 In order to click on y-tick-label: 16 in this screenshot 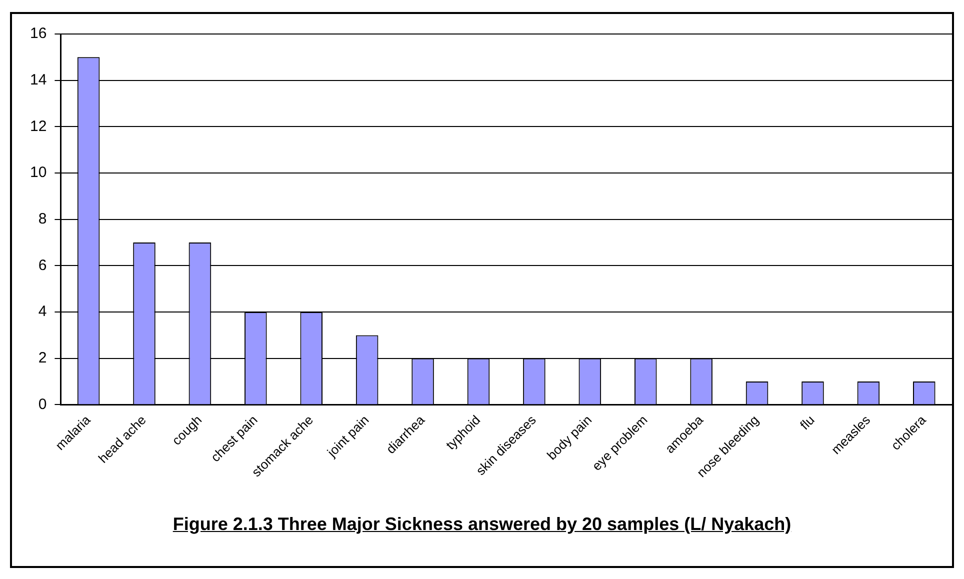, I will do `click(38, 33)`.